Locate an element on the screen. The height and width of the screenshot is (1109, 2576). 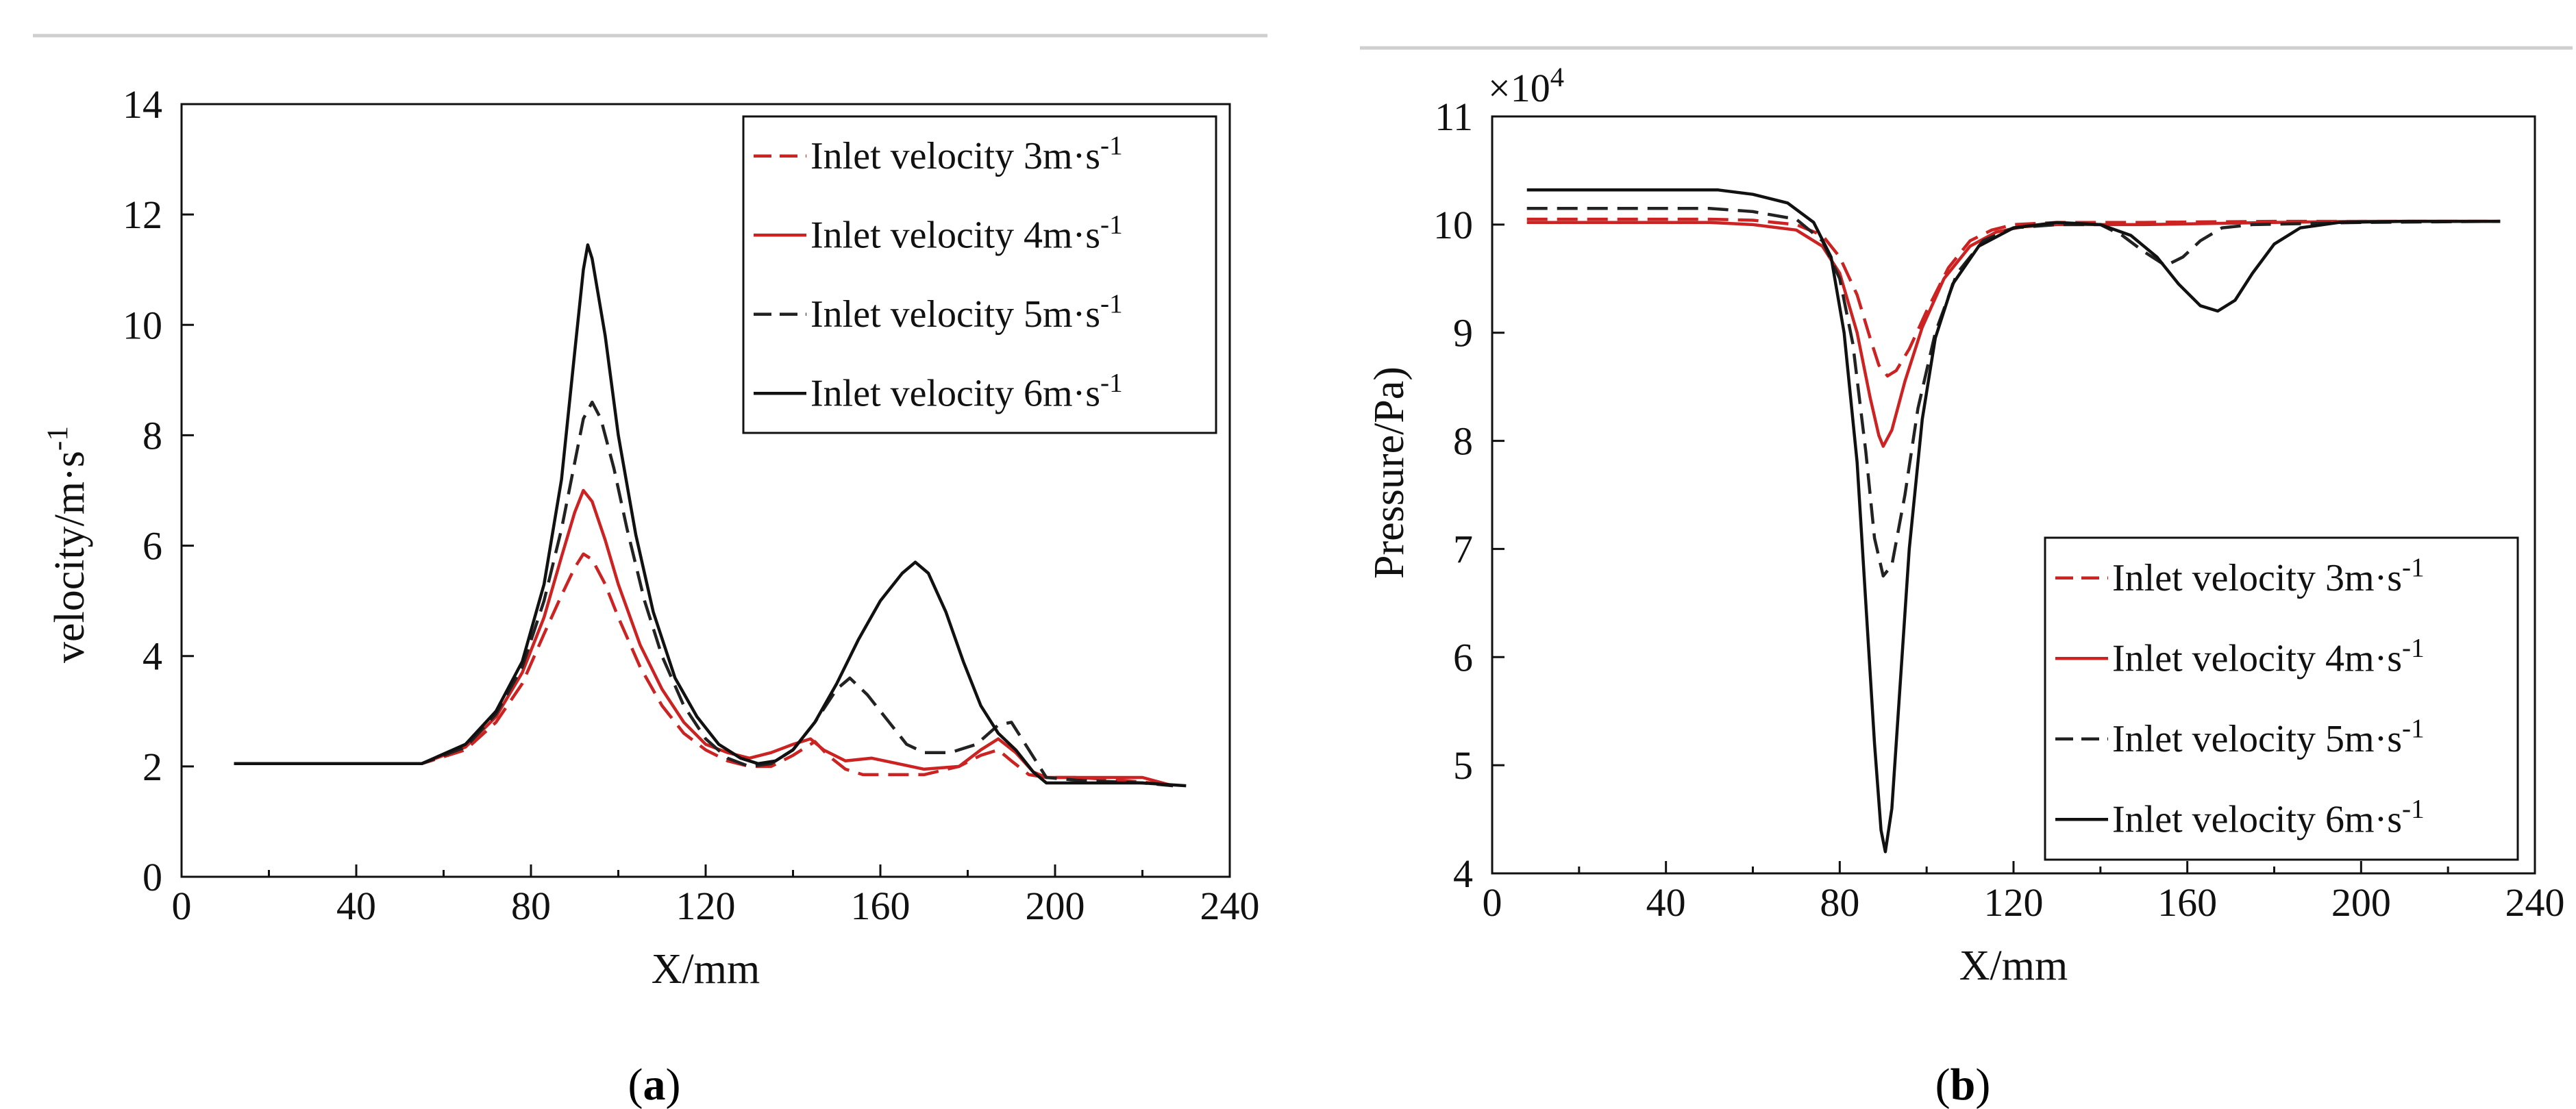
panel-b-caption: (b) is located at coordinates (1963, 1085).